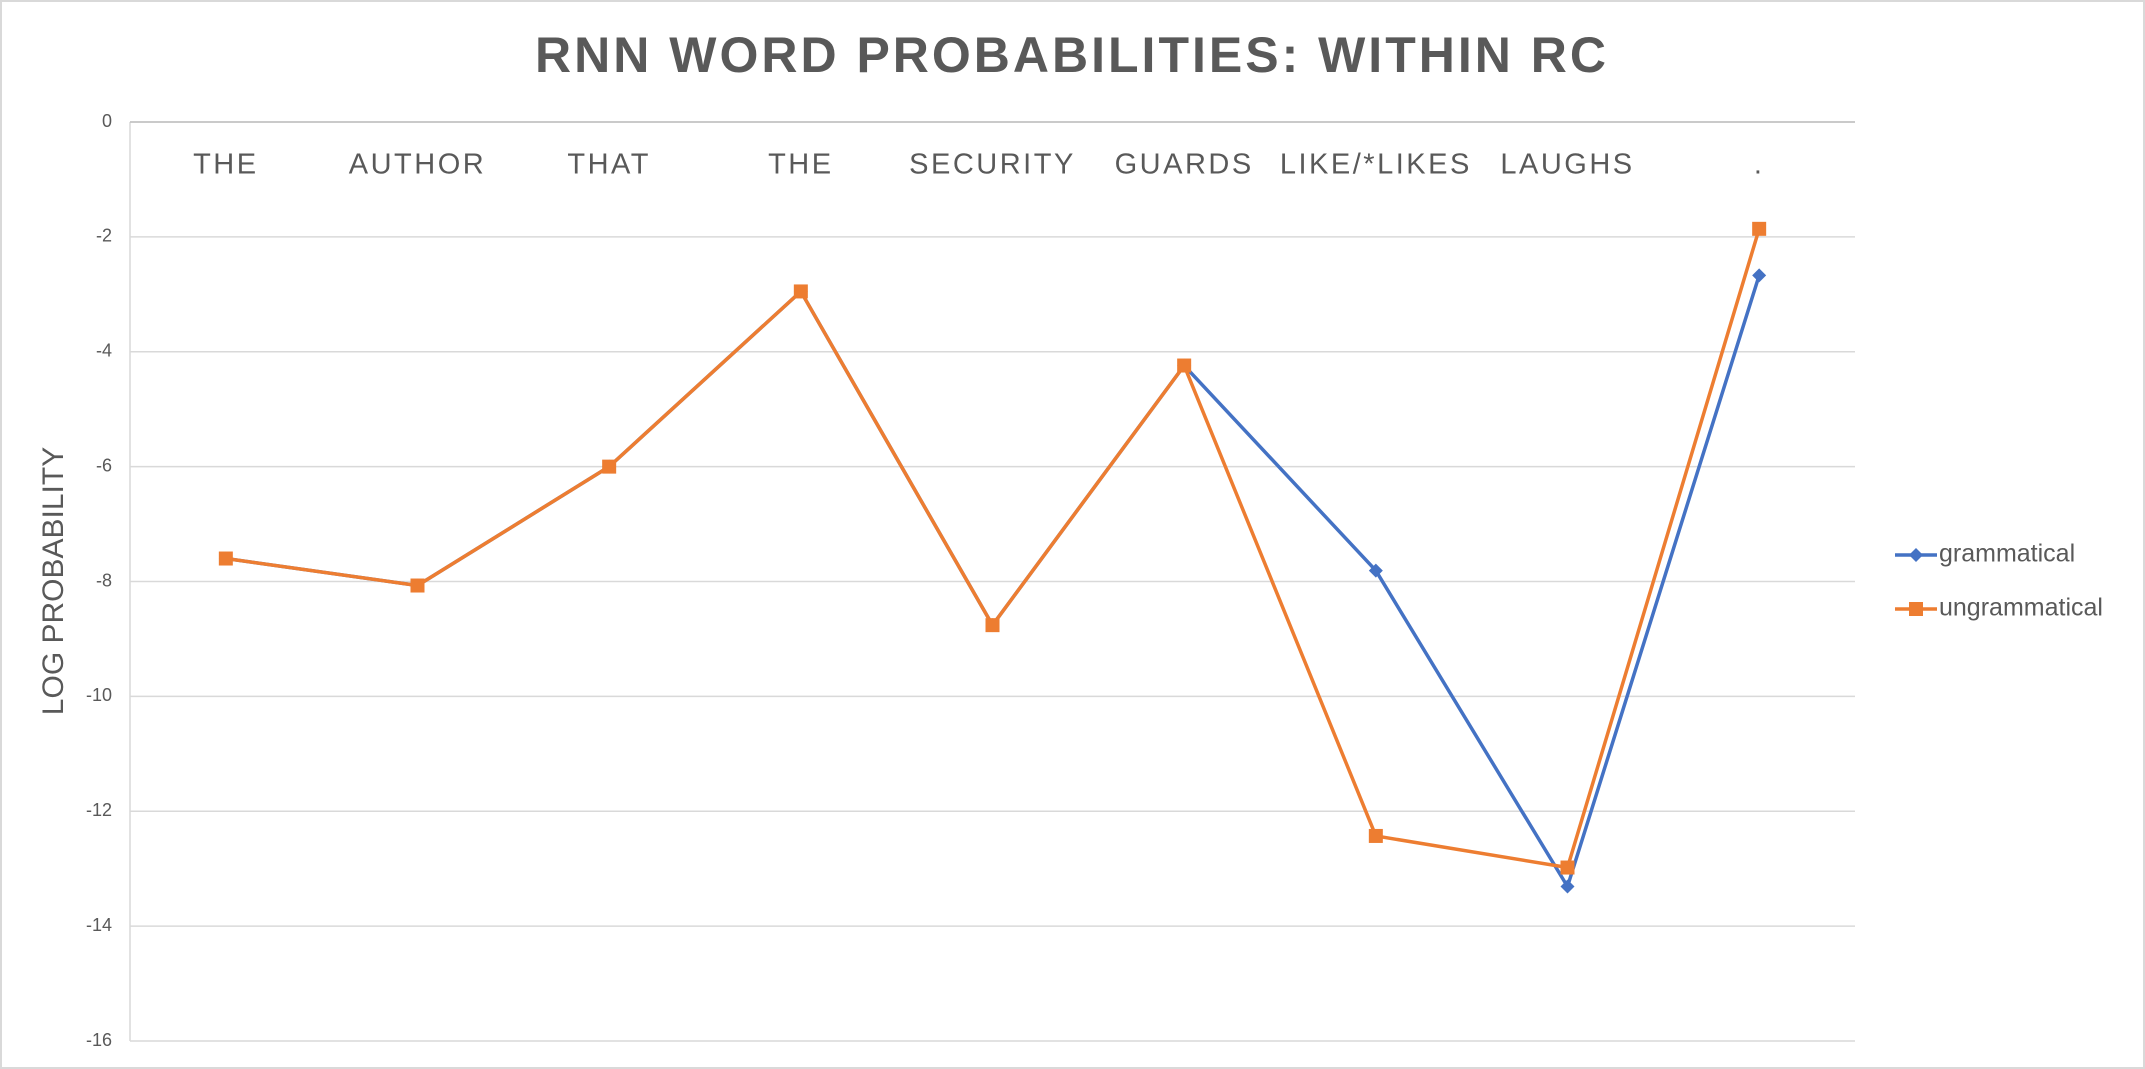  What do you see at coordinates (104, 351) in the screenshot?
I see `y-tick-label: -4` at bounding box center [104, 351].